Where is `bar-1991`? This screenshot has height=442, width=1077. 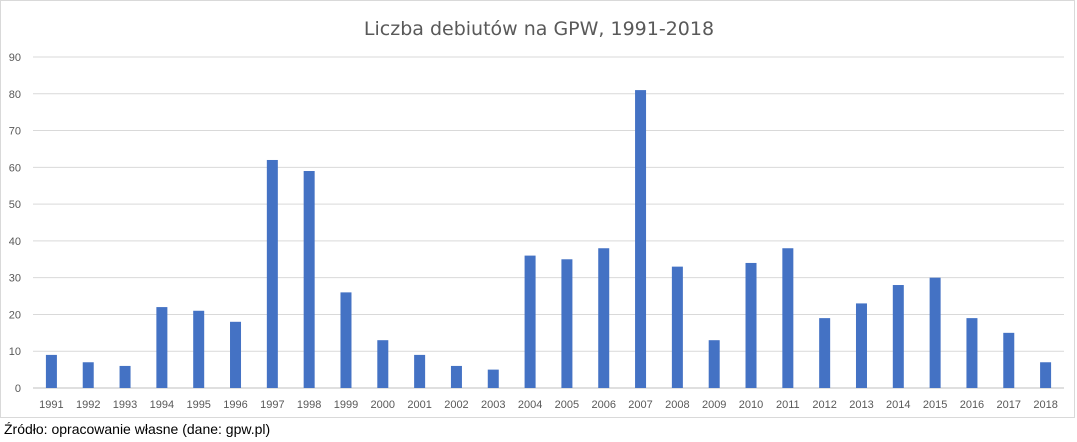 bar-1991 is located at coordinates (51, 371).